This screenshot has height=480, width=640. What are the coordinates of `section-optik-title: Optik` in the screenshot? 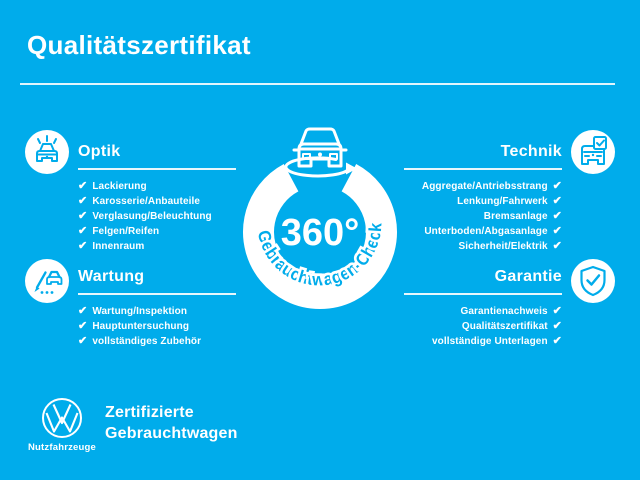 It's located at (99, 151).